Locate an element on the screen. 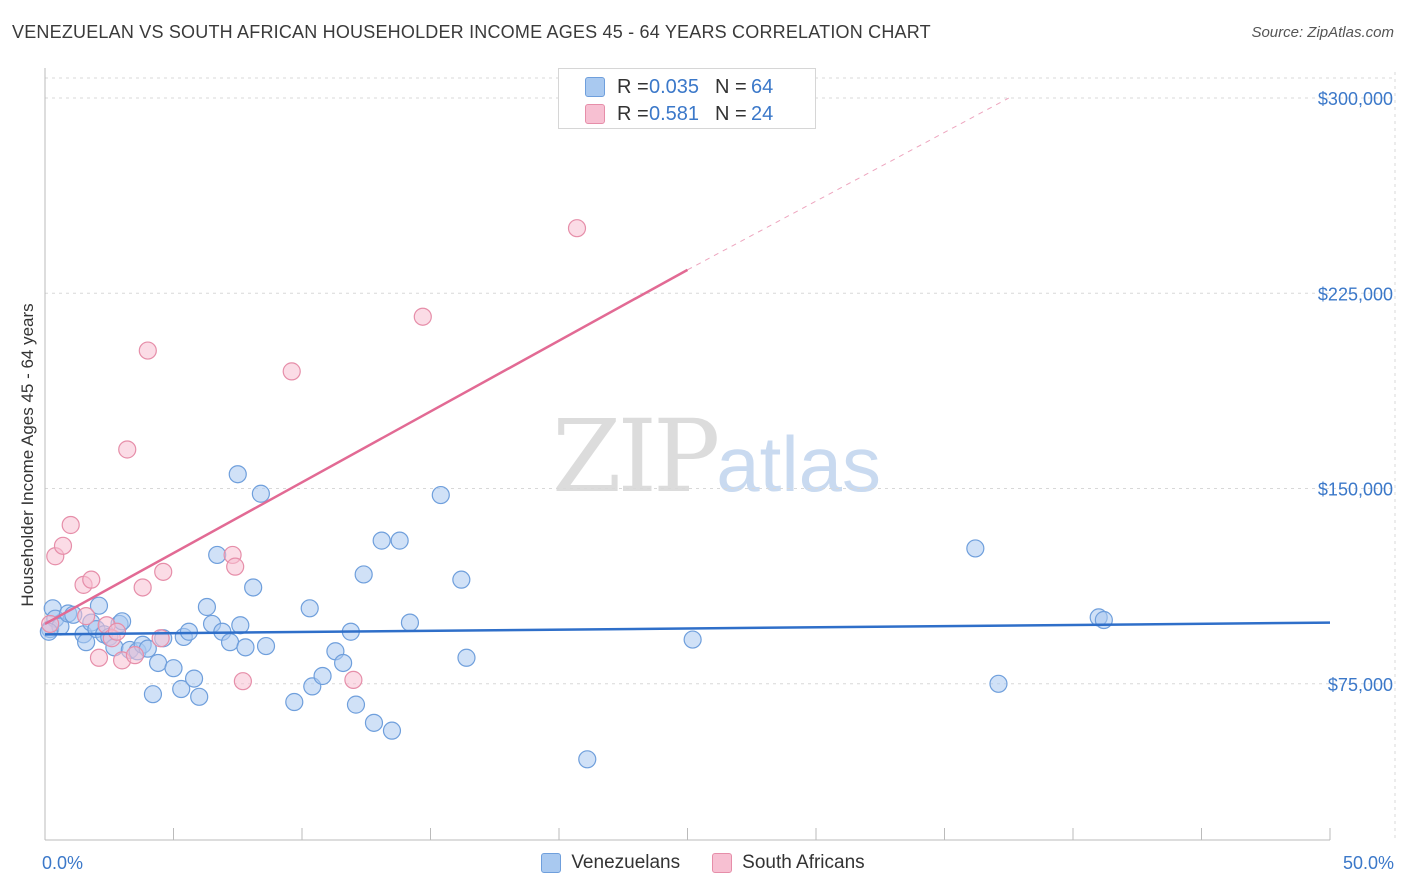 Image resolution: width=1406 pixels, height=892 pixels. legend-row-south-africans: R = 0.581 N = 24 is located at coordinates (679, 114).